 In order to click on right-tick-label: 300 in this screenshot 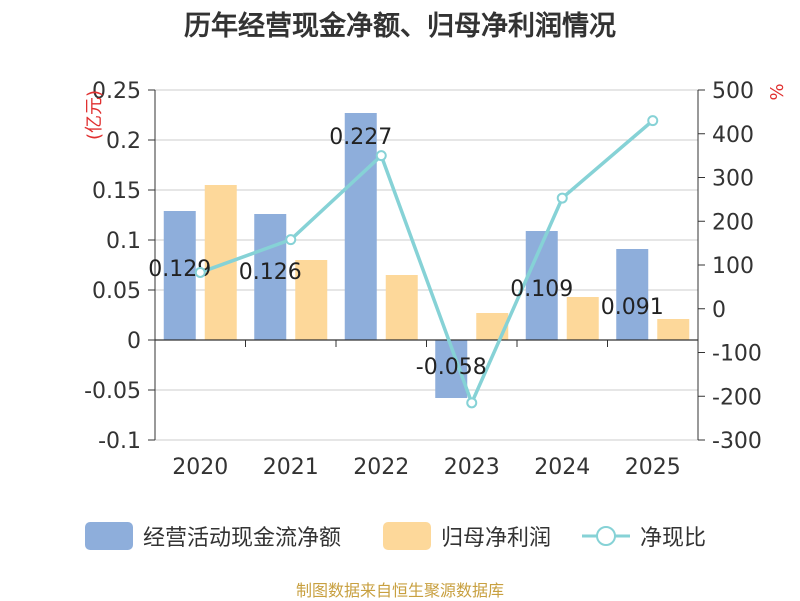, I will do `click(733, 179)`.